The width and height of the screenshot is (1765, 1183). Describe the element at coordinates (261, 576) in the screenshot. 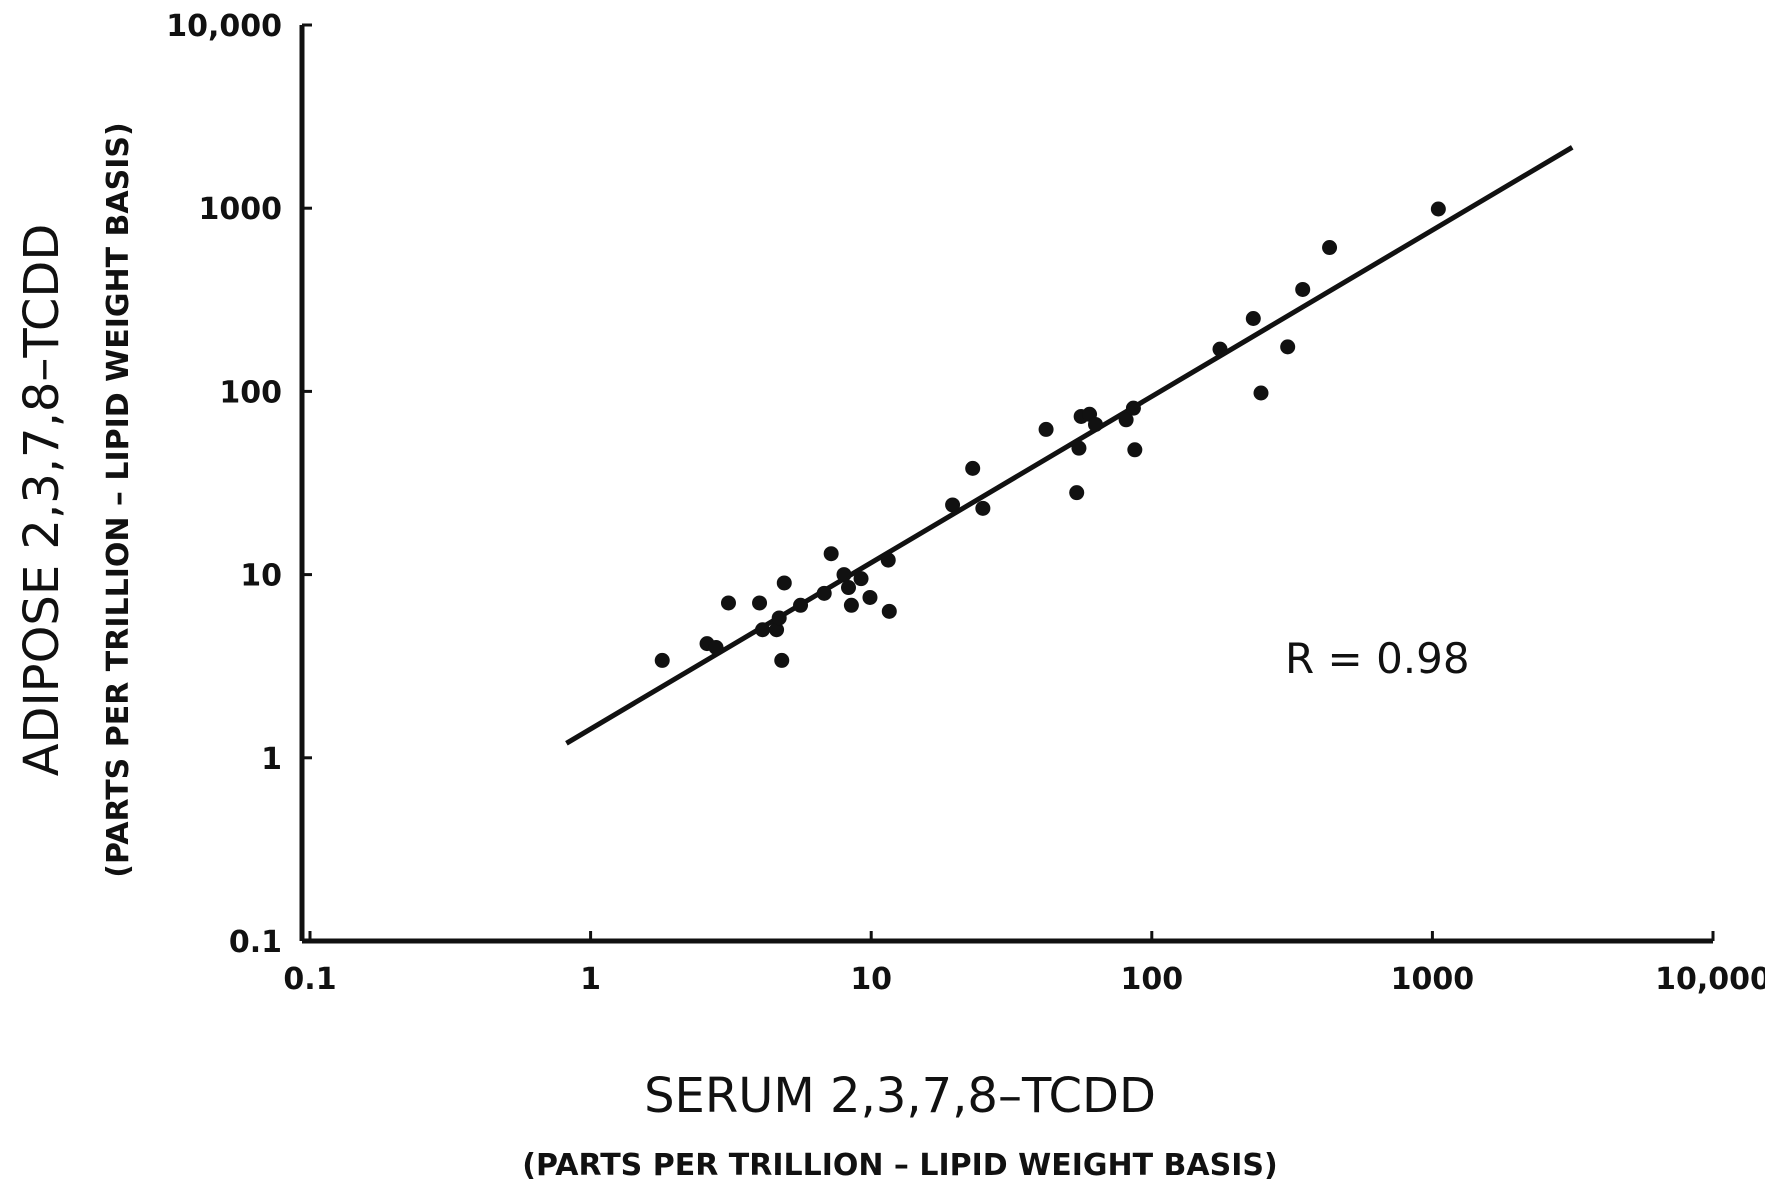

I see `y-tick-label: 10` at that location.